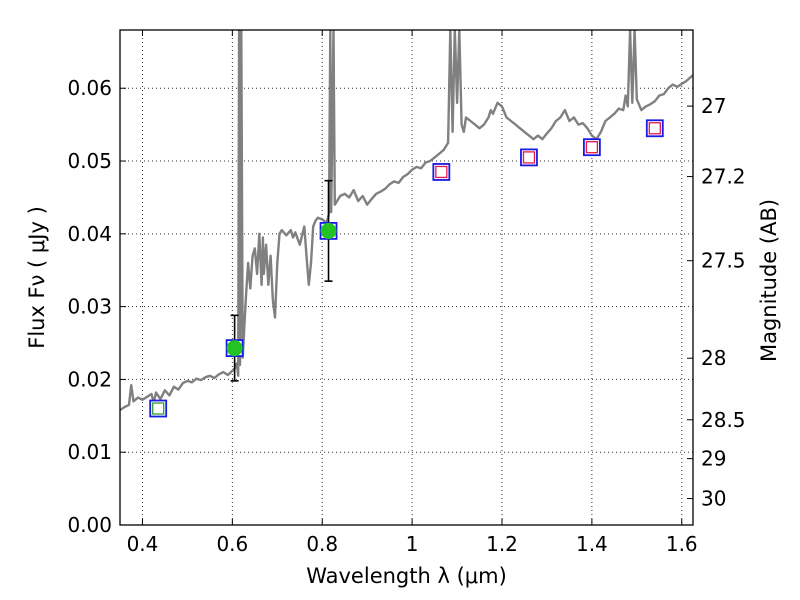 This screenshot has width=800, height=600. I want to click on y-tick-label: 0.01, so click(89, 452).